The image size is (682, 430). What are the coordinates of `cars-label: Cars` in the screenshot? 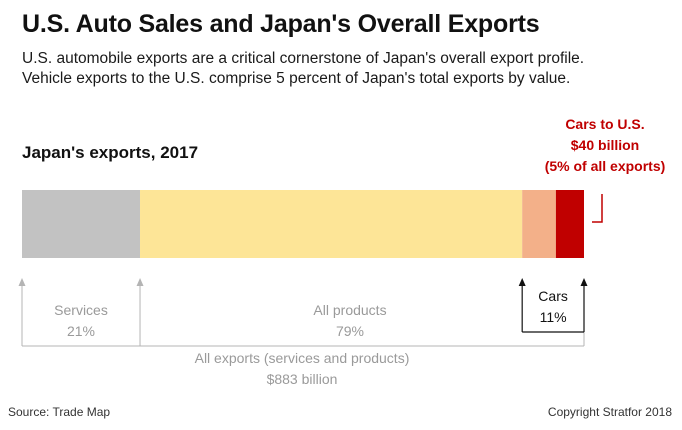 It's located at (553, 296).